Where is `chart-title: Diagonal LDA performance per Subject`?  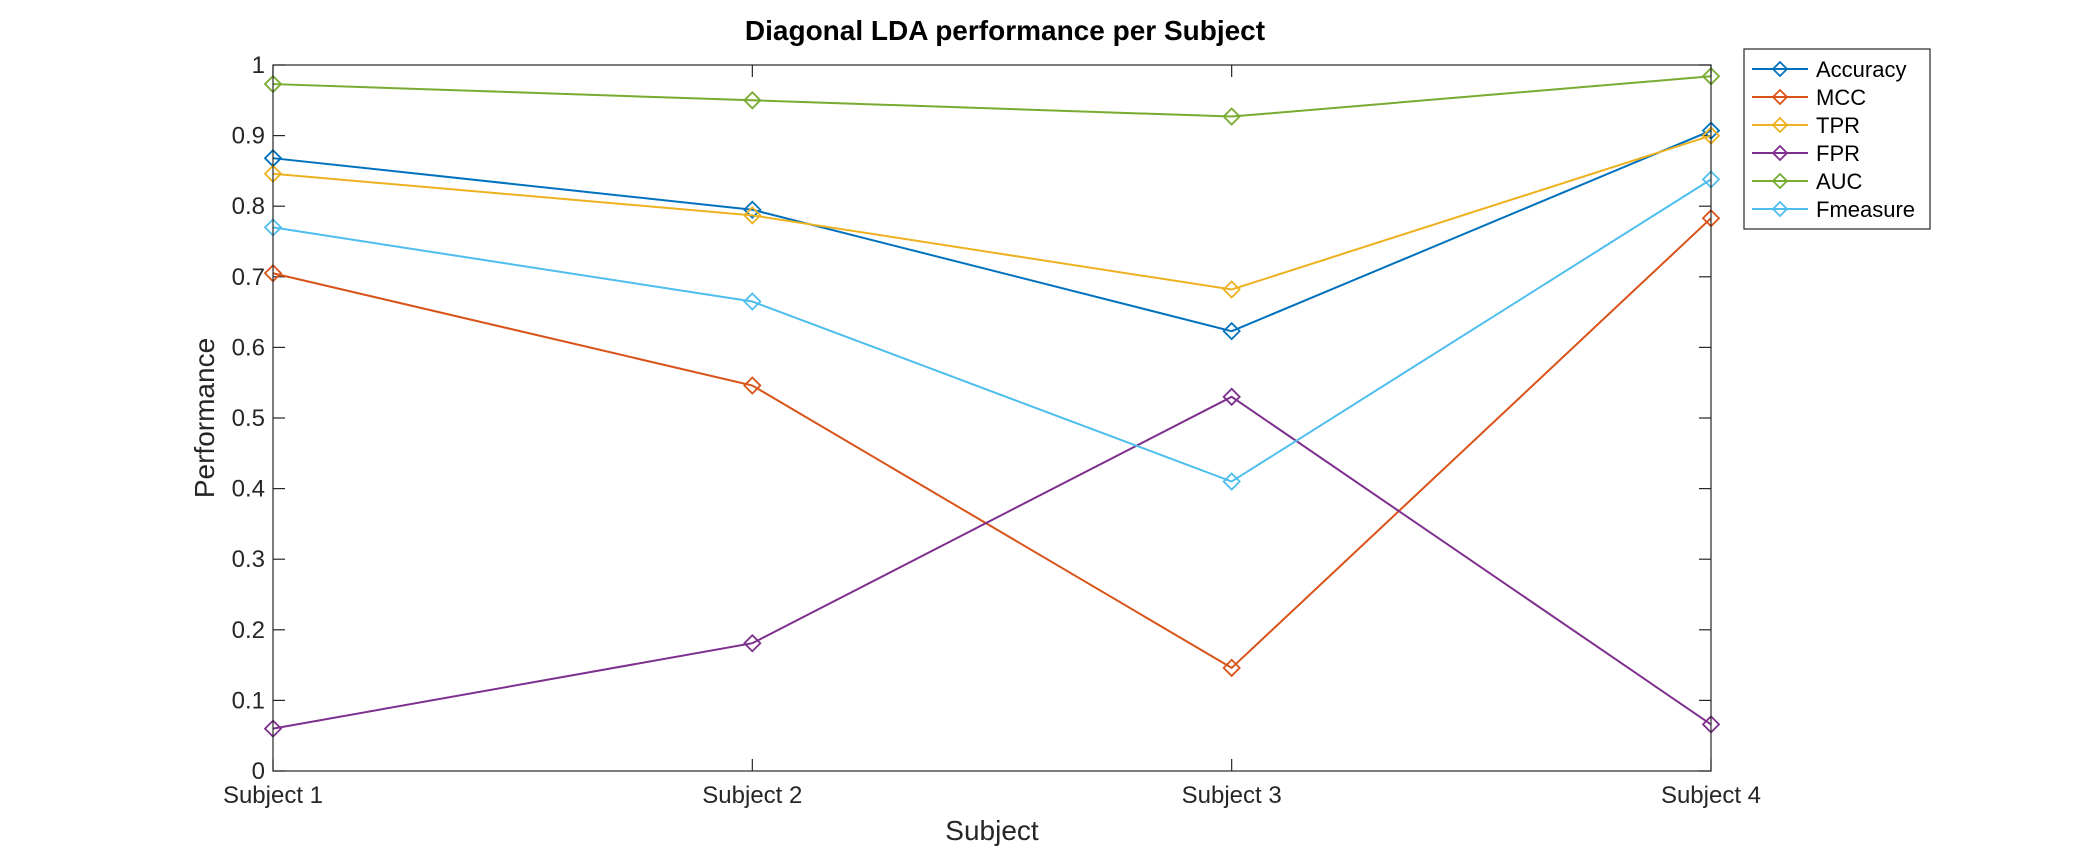 chart-title: Diagonal LDA performance per Subject is located at coordinates (1005, 30).